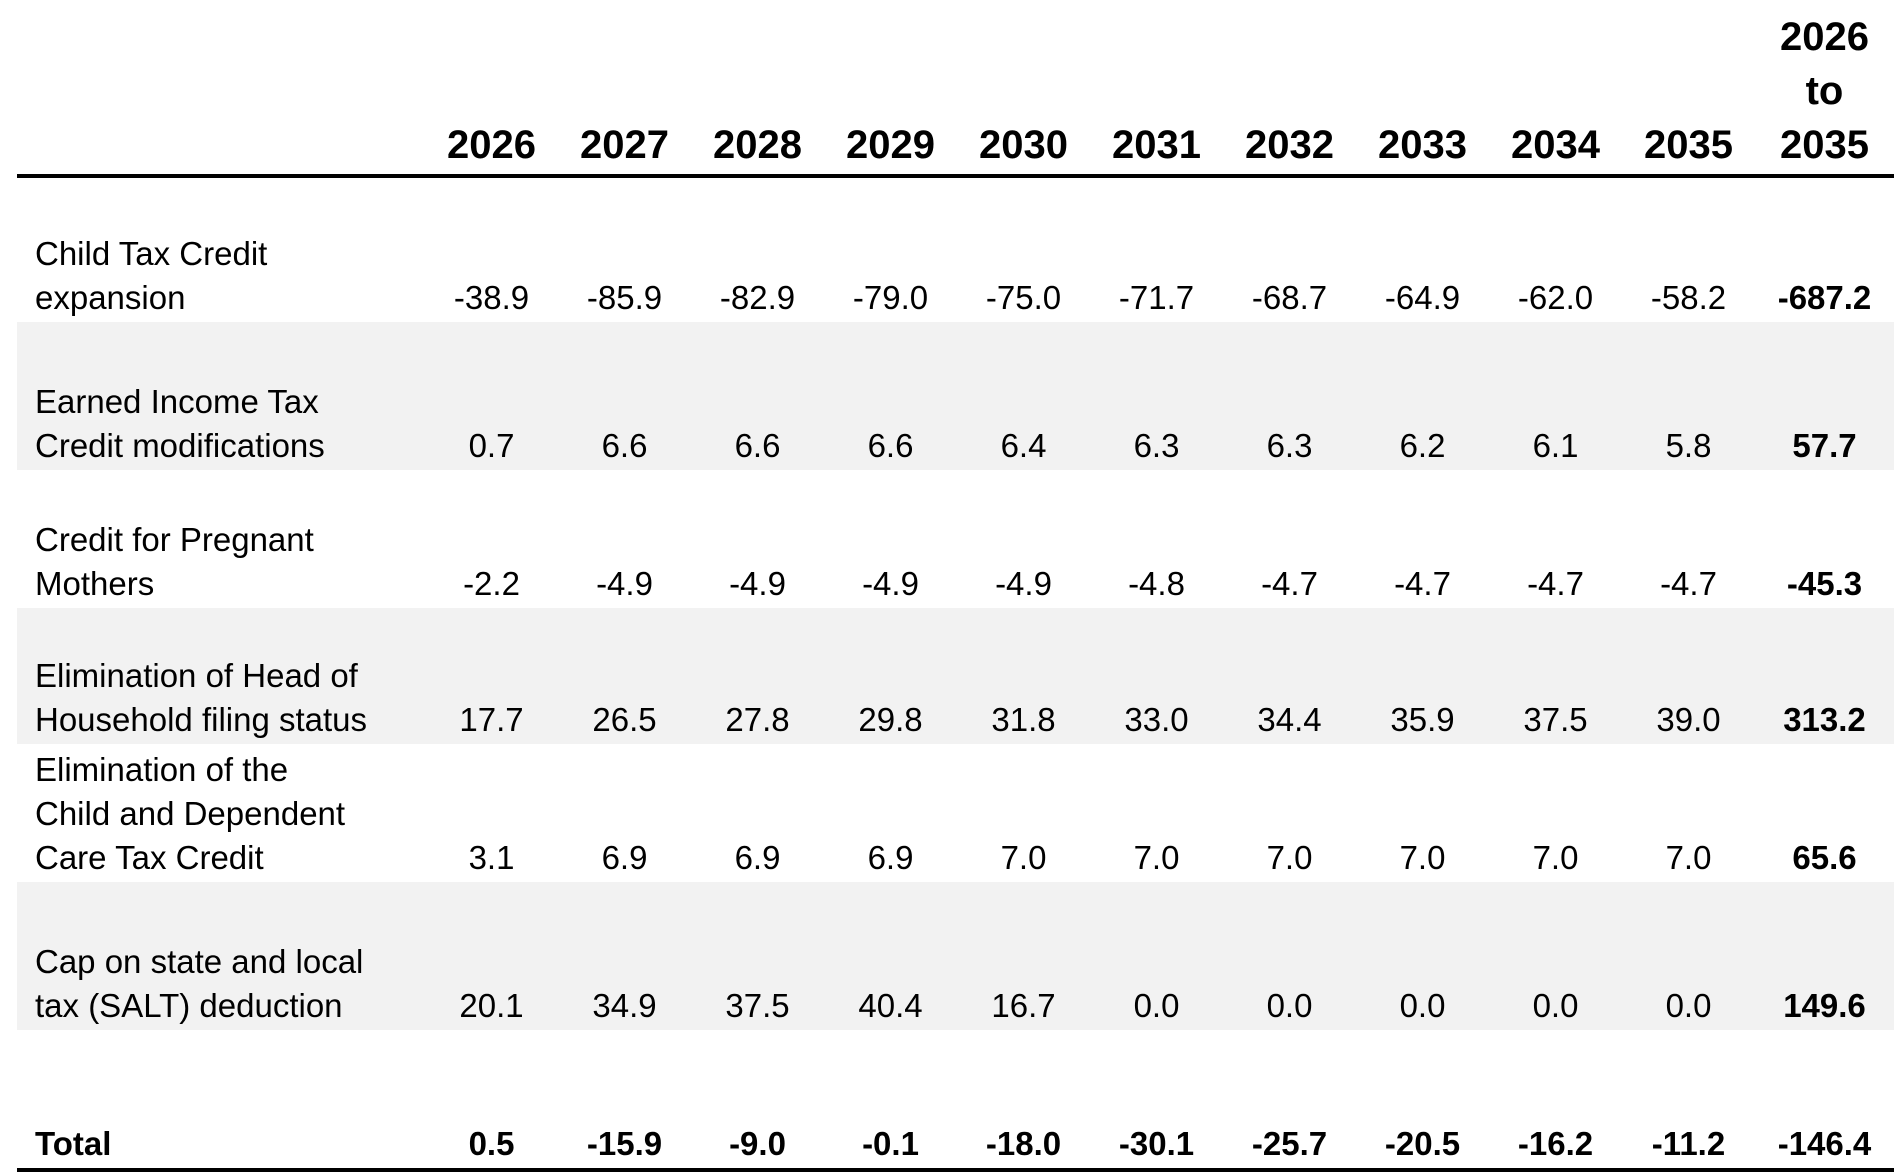 The height and width of the screenshot is (1176, 1904). I want to click on period-total-cell: -45.3, so click(1824, 583).